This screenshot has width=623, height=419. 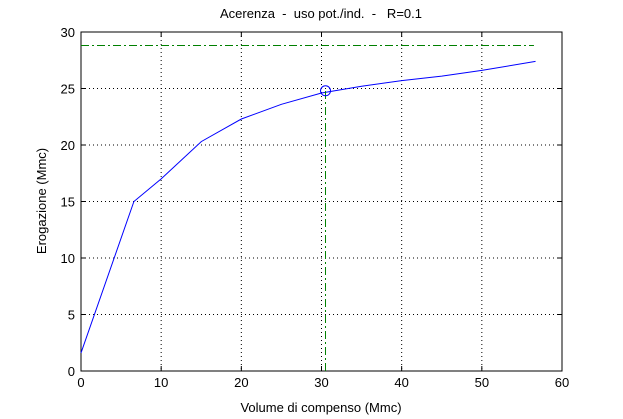 I want to click on y-tick-label: 20, so click(x=68, y=145).